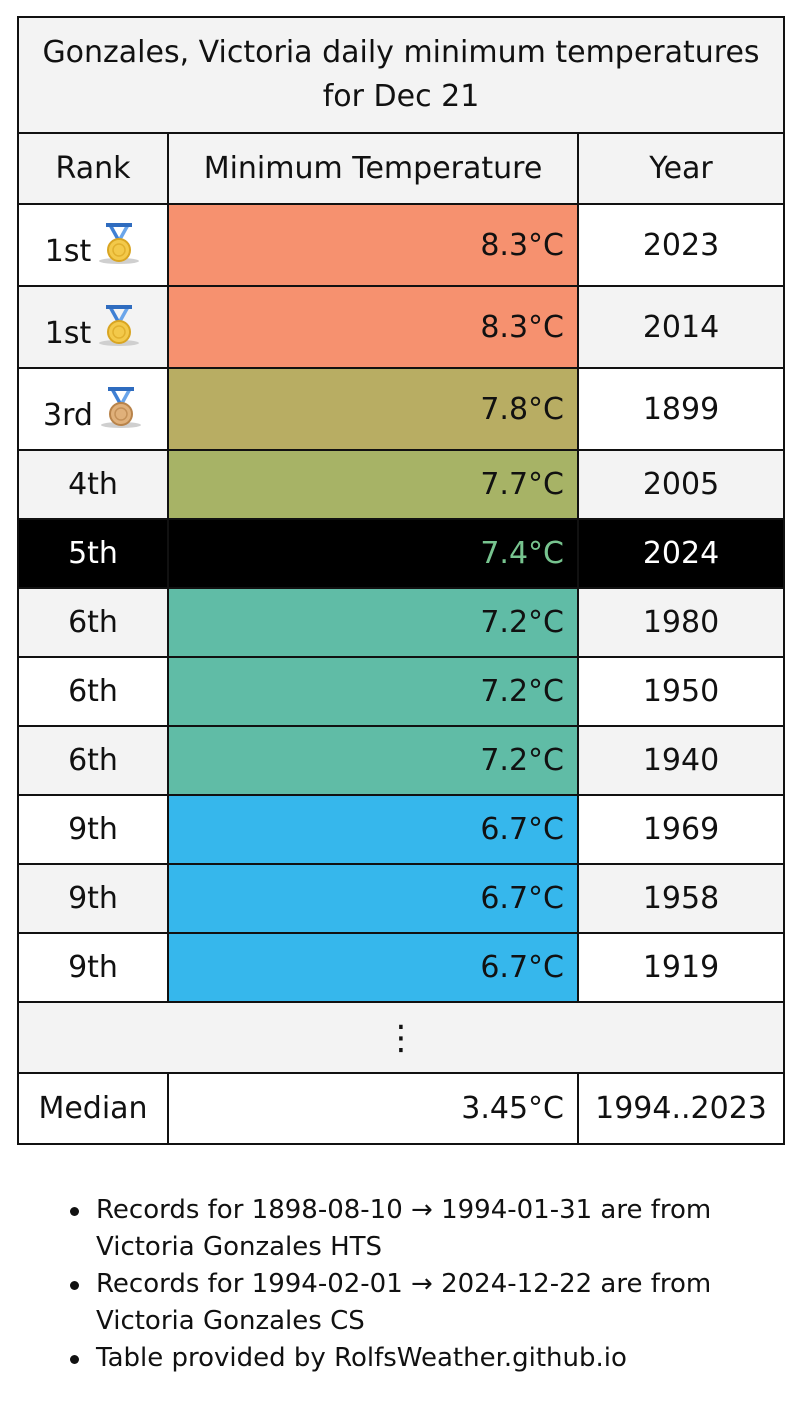  I want to click on year-cell: 1958, so click(681, 898).